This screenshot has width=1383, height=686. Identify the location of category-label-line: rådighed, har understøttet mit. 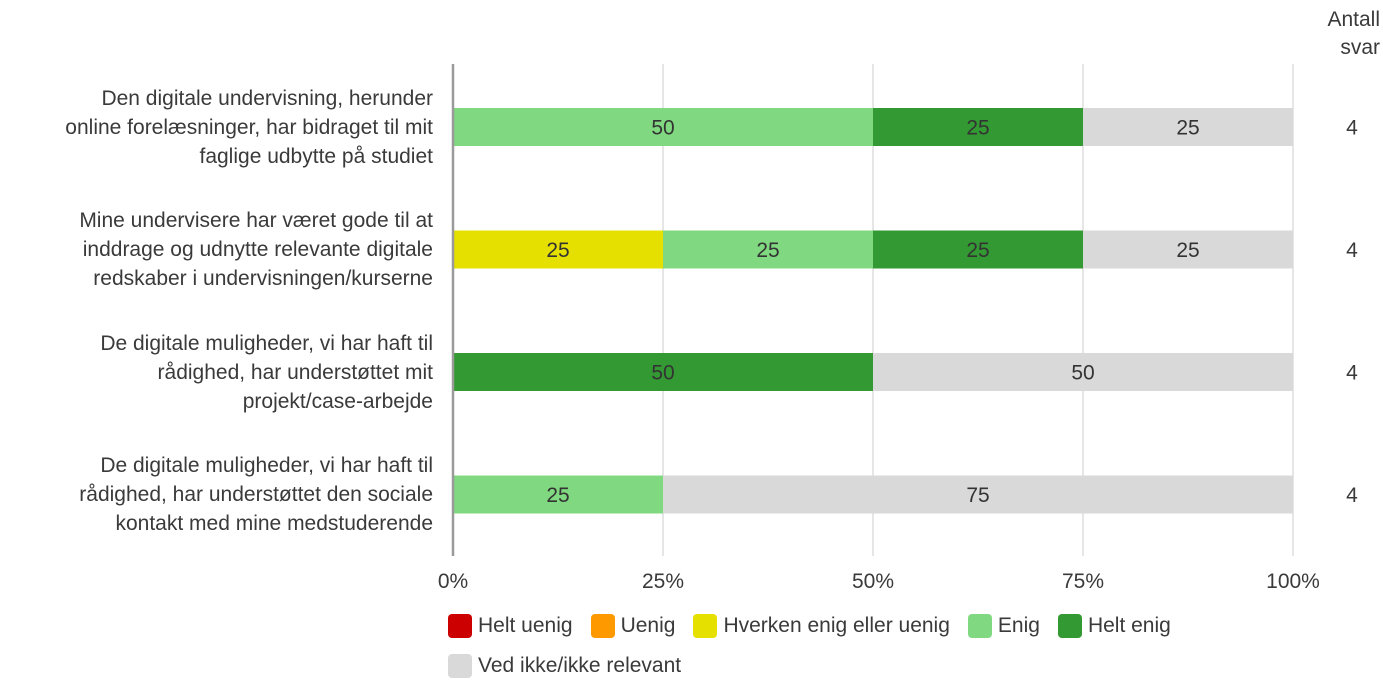
(295, 372).